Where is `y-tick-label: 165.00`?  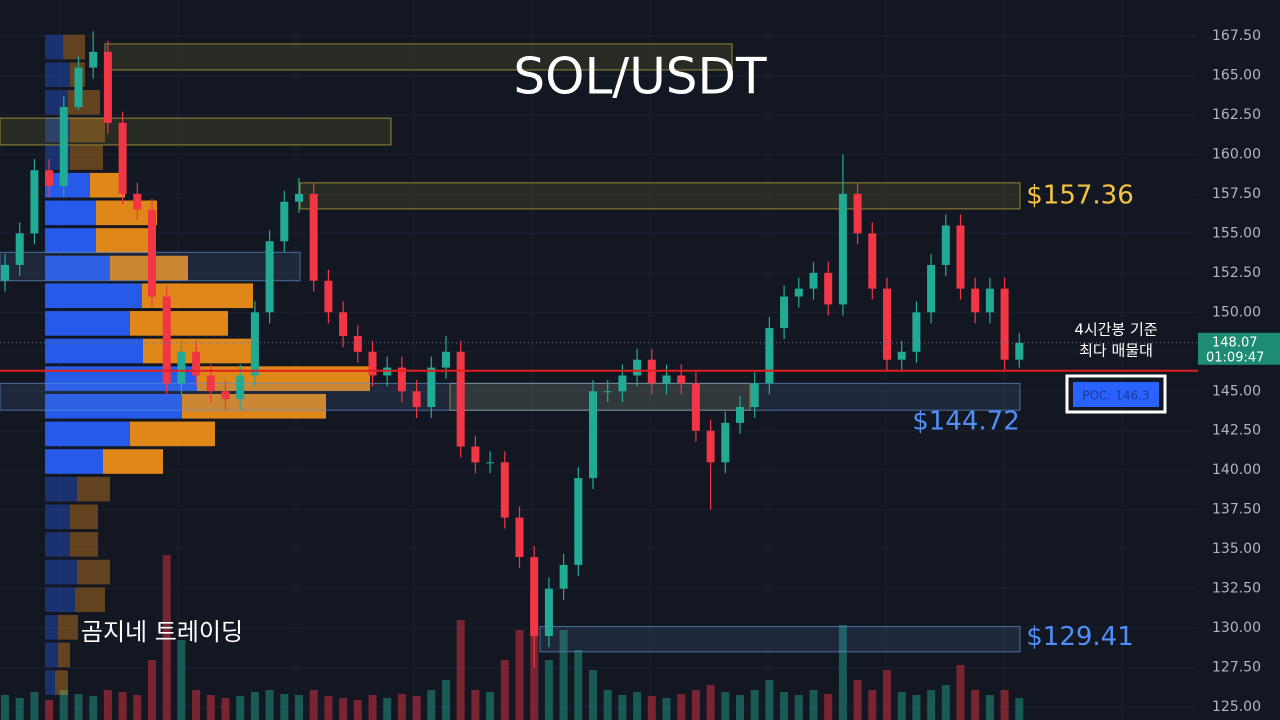
y-tick-label: 165.00 is located at coordinates (1236, 75).